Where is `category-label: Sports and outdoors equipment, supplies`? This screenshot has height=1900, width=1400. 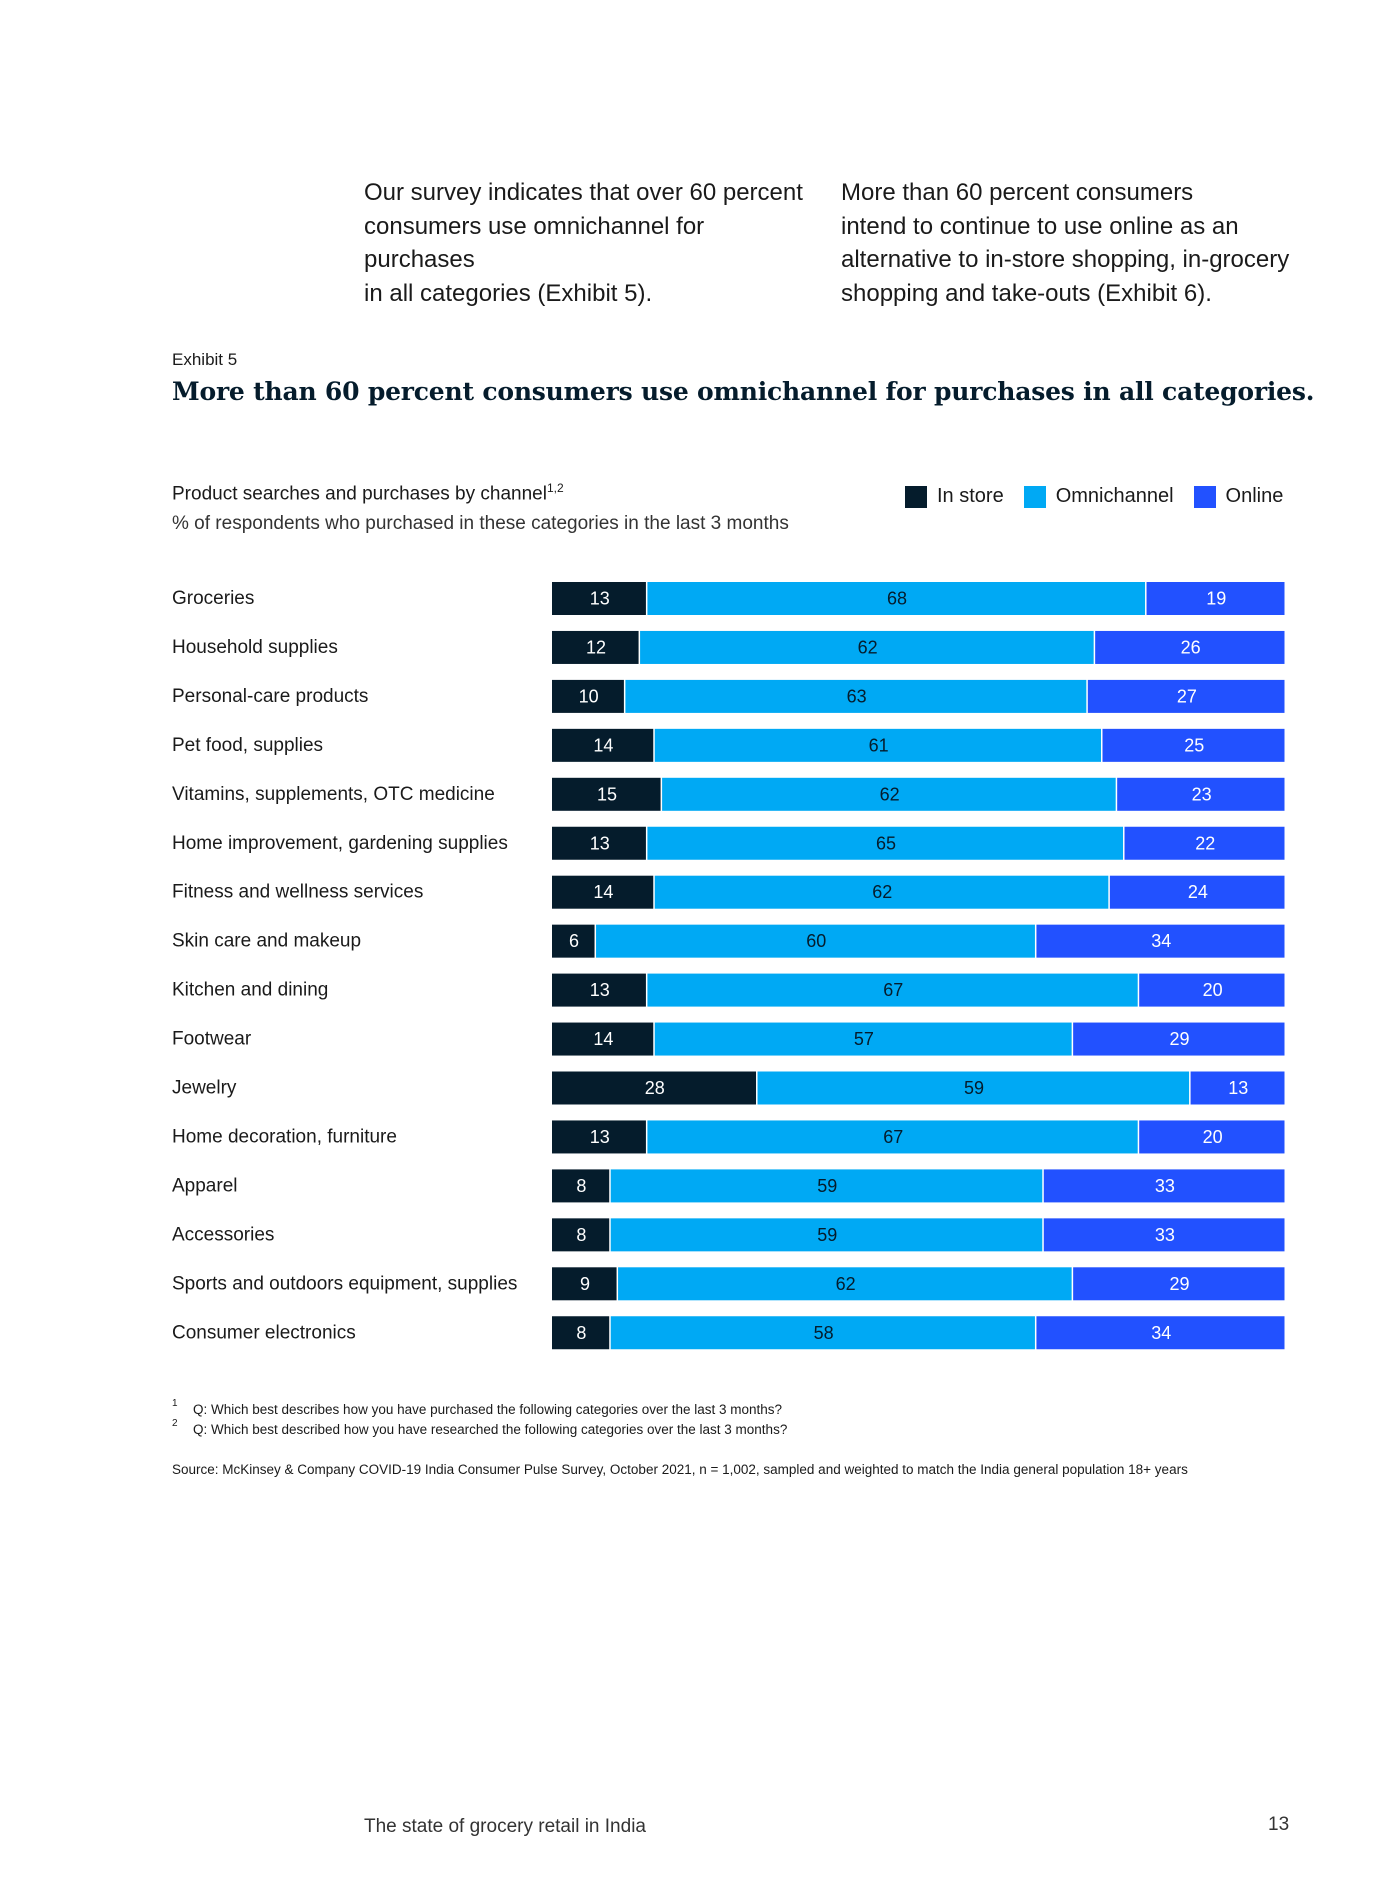 category-label: Sports and outdoors equipment, supplies is located at coordinates (344, 1283).